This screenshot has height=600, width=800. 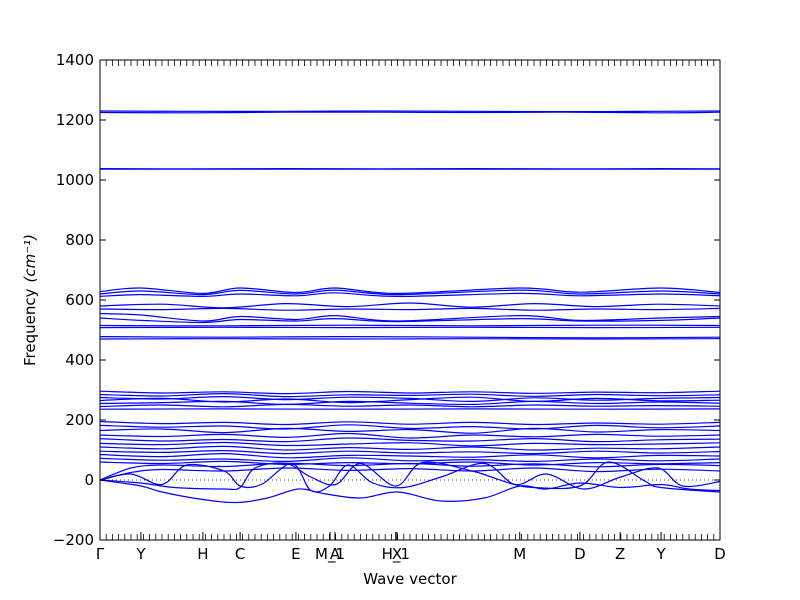 I want to click on x-axis-title: Wave vector, so click(x=410, y=579).